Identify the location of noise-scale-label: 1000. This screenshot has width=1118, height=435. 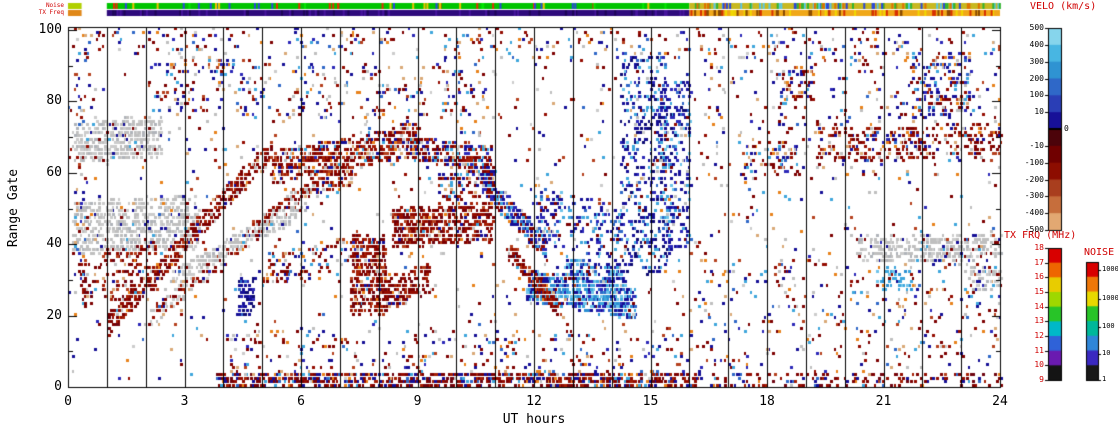
(1110, 297).